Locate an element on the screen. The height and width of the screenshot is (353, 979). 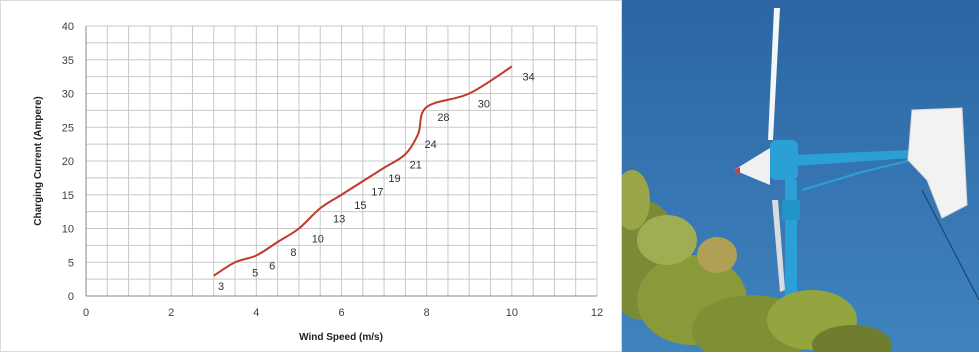
data-label: 5 is located at coordinates (255, 273).